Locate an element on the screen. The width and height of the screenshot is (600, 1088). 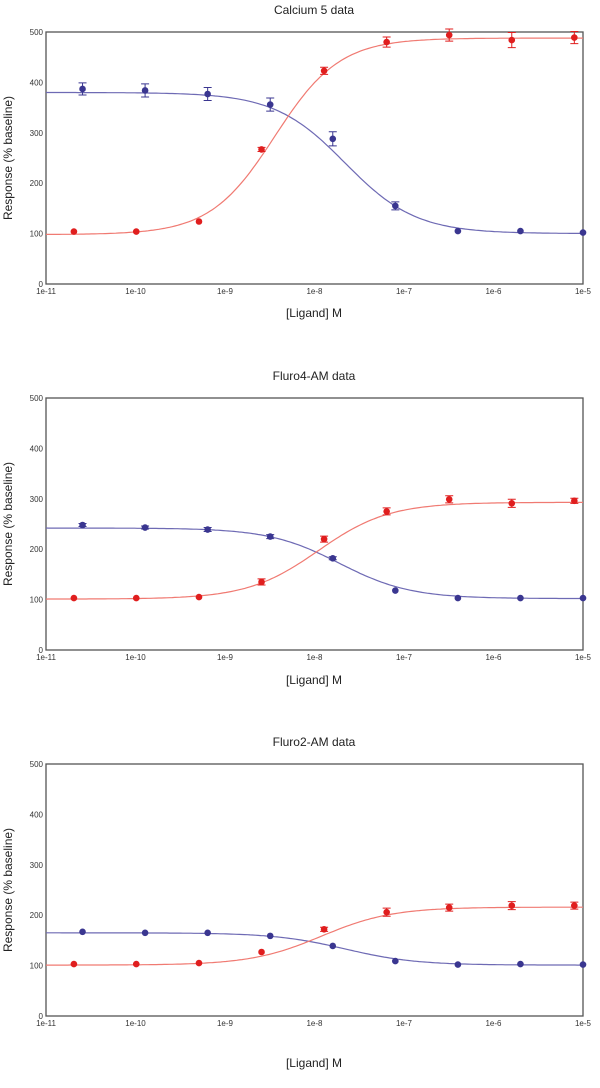
chart-title: Fluro2-AM data is located at coordinates (314, 742).